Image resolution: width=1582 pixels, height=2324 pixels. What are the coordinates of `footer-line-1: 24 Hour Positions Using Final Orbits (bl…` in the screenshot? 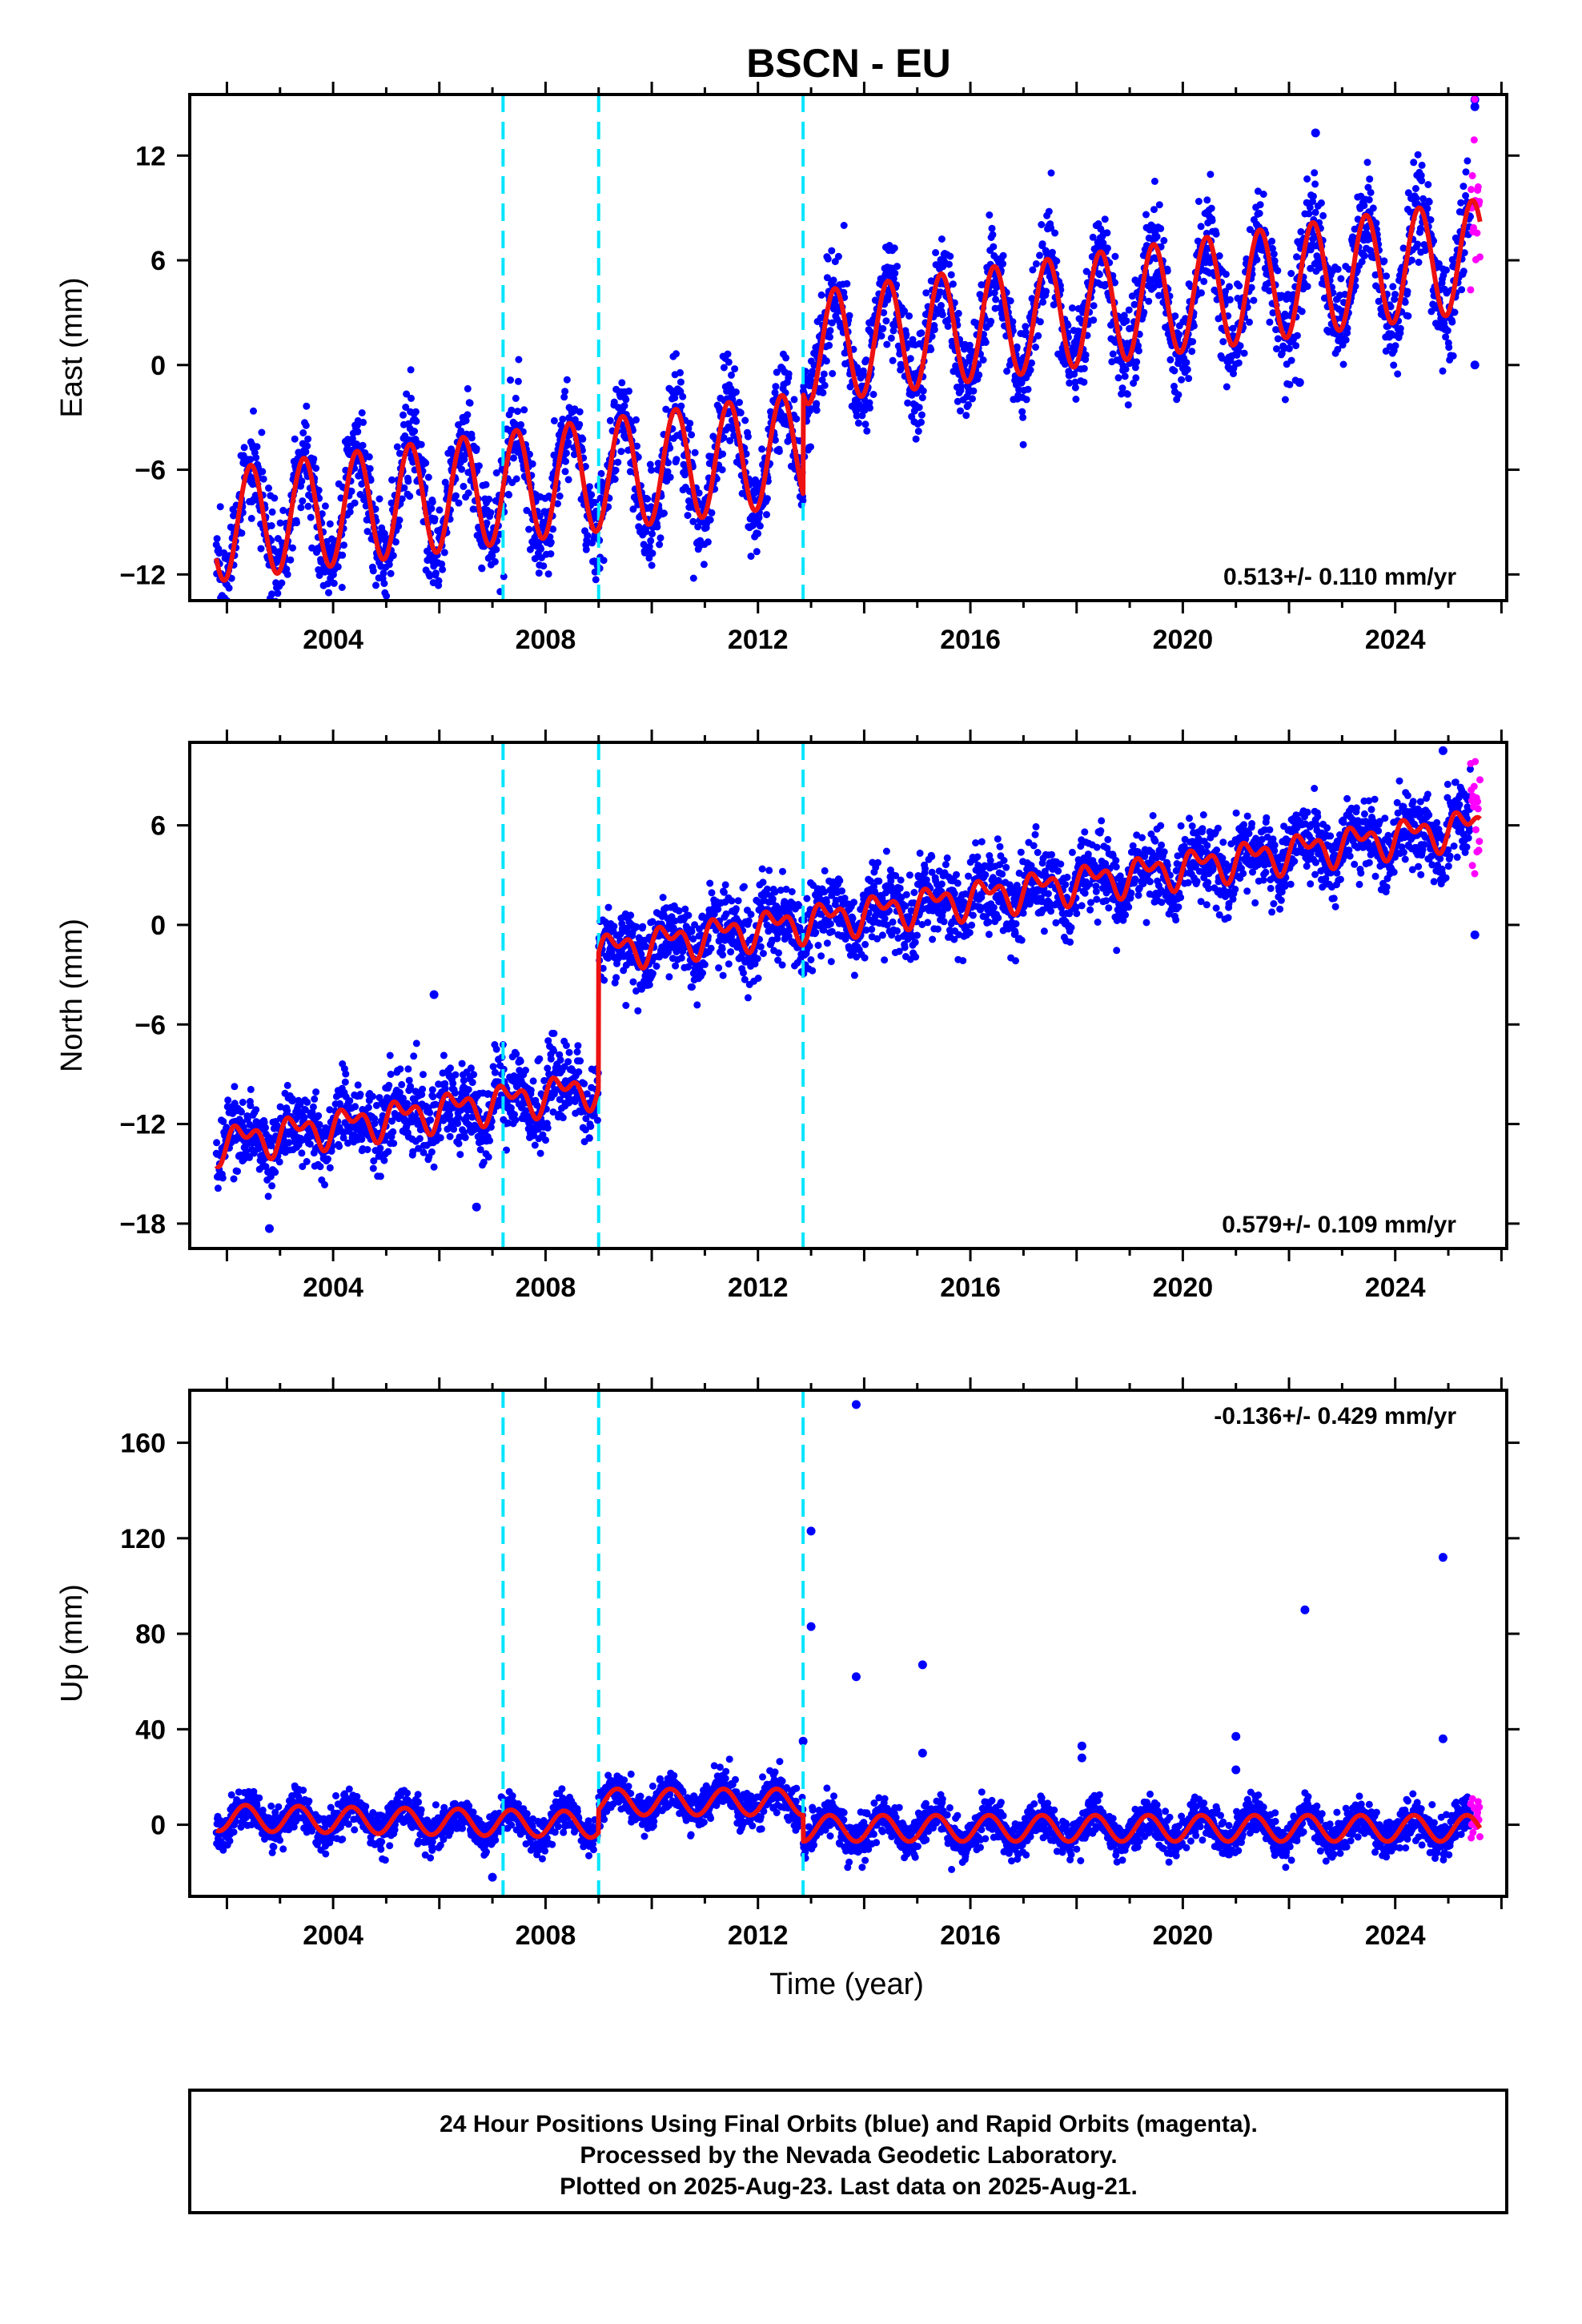 It's located at (849, 2124).